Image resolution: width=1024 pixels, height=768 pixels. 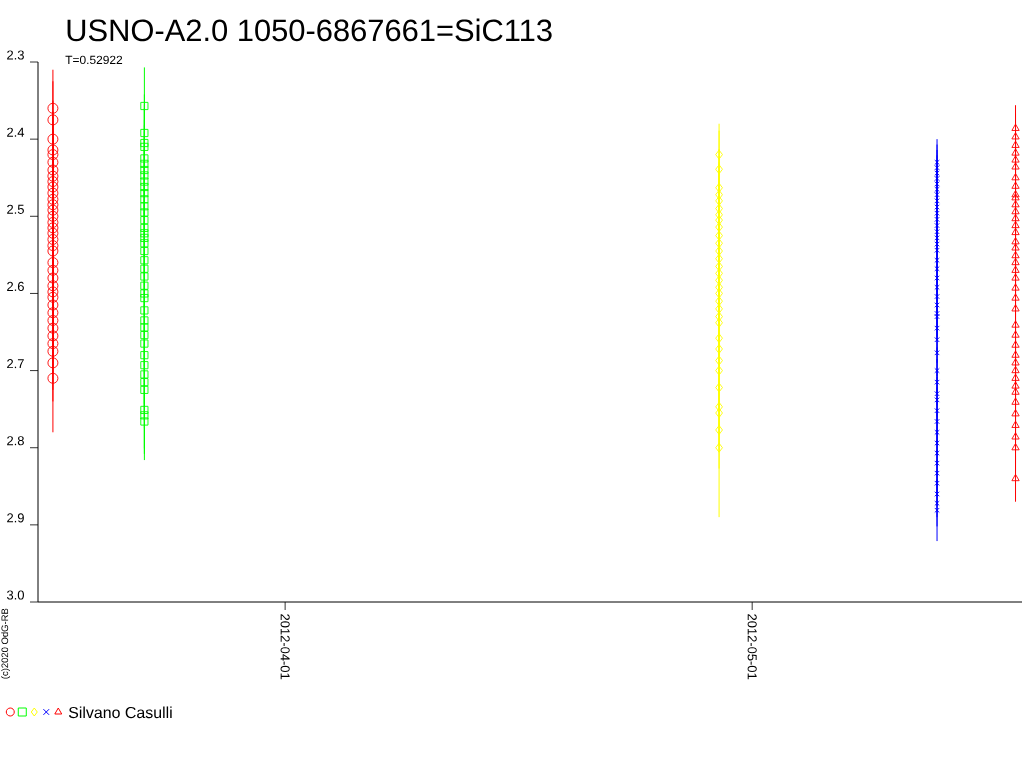 I want to click on y-tick-label: 2.3, so click(x=15, y=55).